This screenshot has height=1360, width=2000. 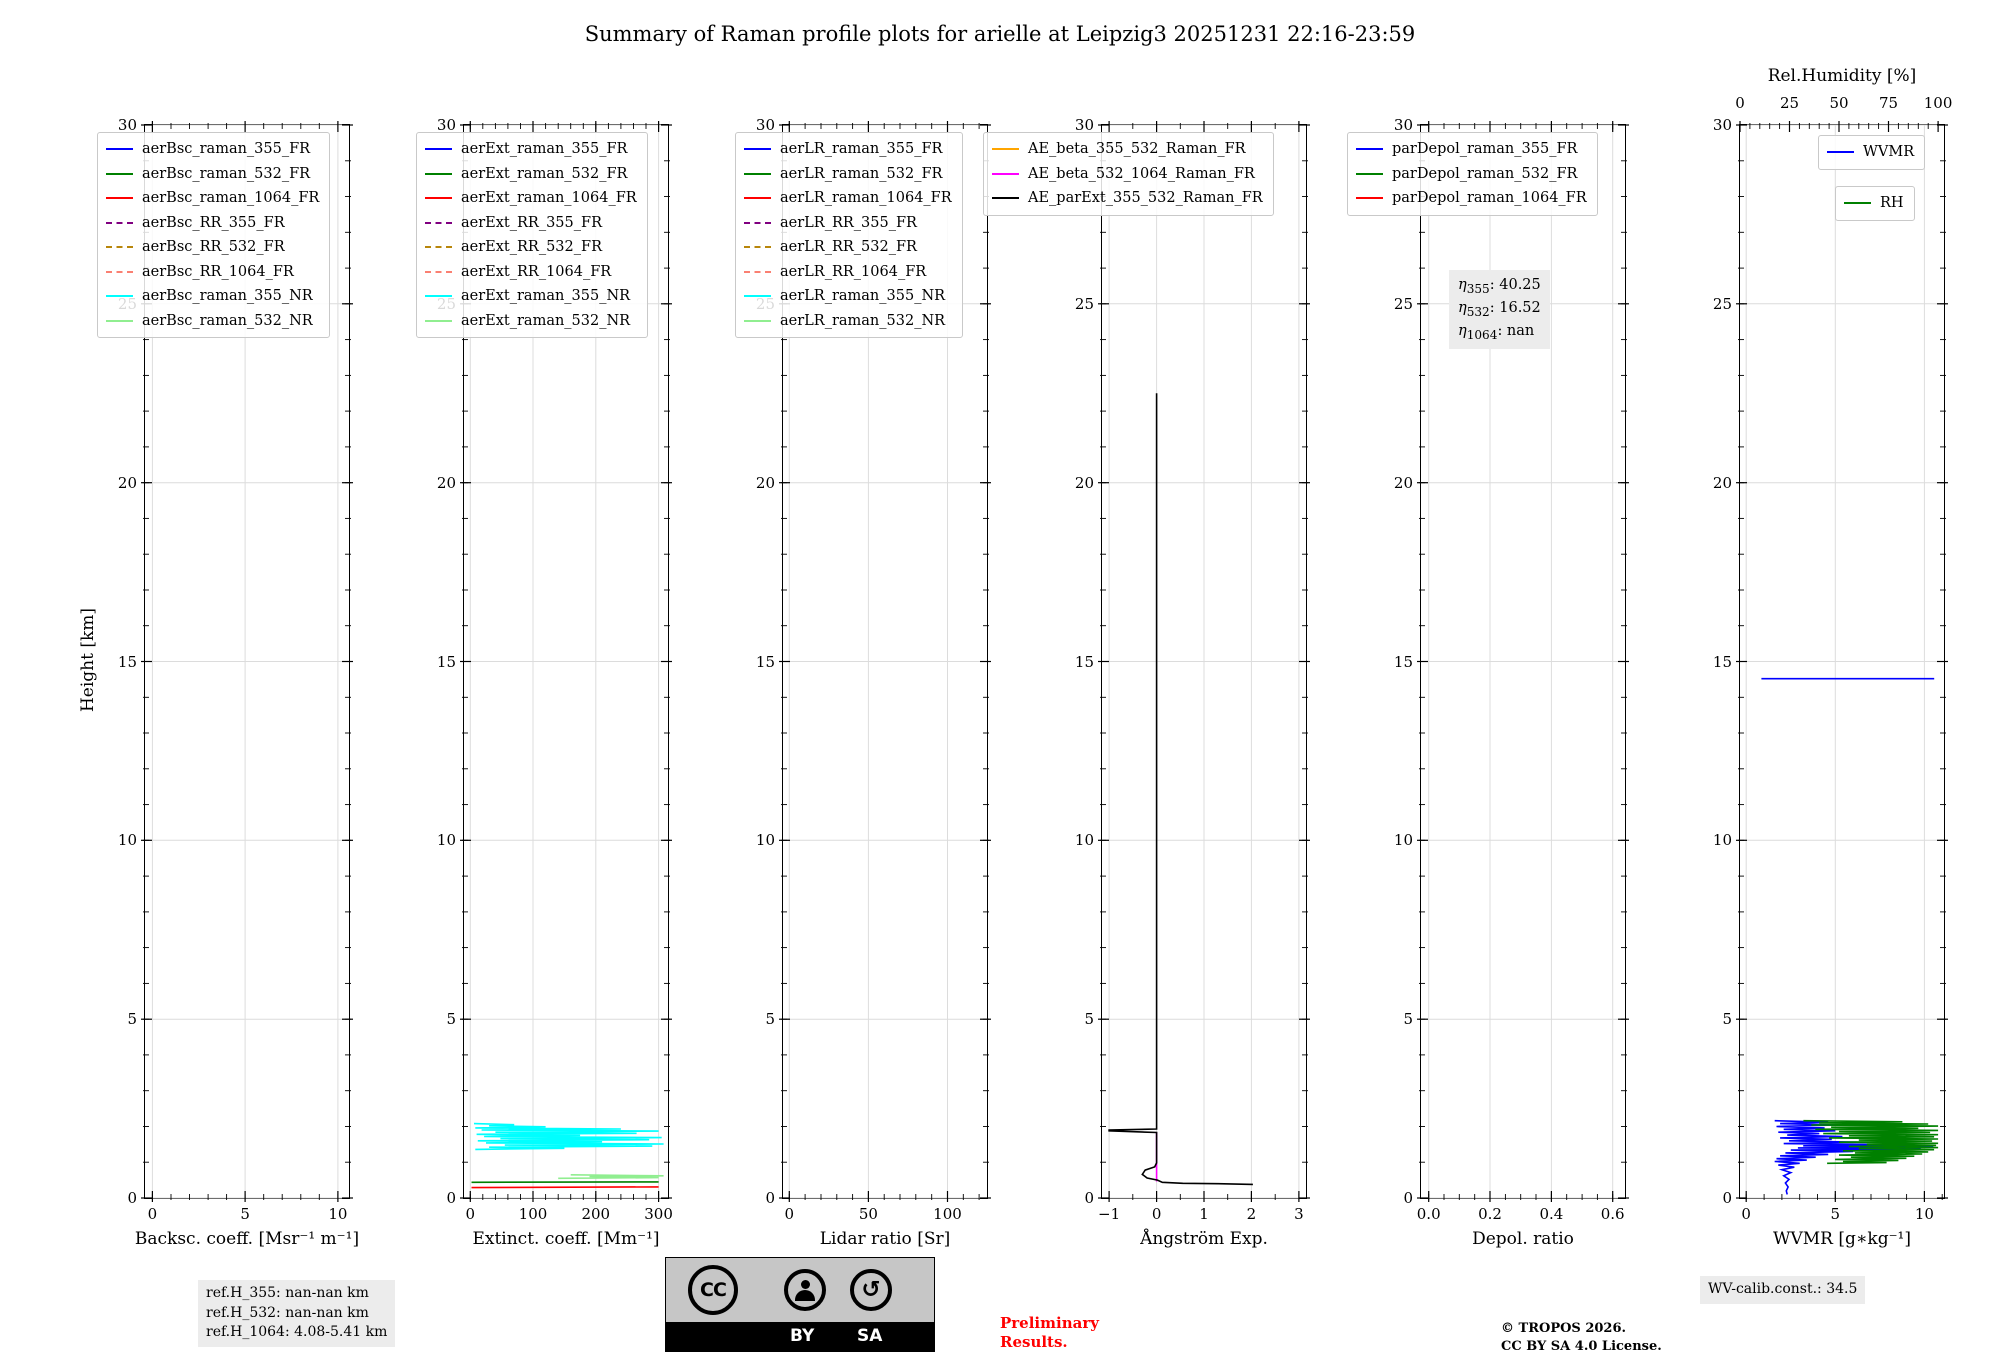 I want to click on eta-annotation: η355: 40.25 η532: 16.52 η1064: nan, so click(x=1499, y=309).